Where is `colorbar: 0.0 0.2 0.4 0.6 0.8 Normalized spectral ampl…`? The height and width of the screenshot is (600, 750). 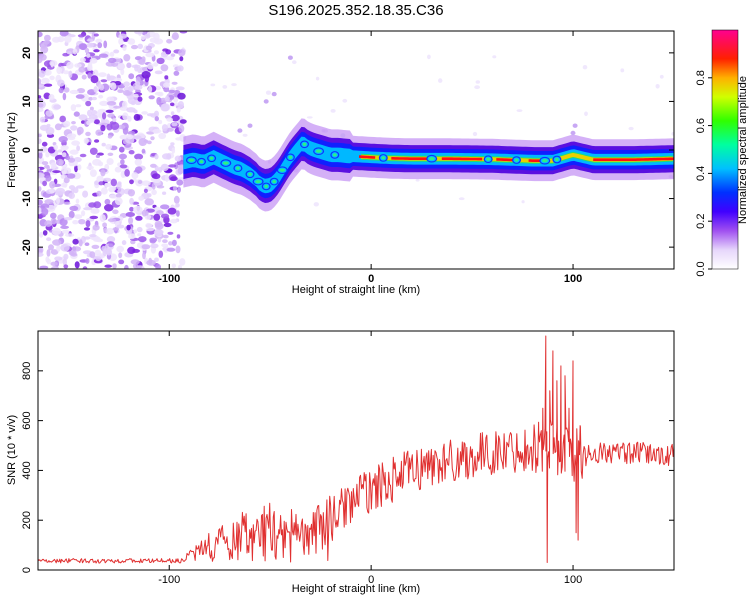
colorbar: 0.0 0.2 0.4 0.6 0.8 Normalized spectral ampl… is located at coordinates (722, 153).